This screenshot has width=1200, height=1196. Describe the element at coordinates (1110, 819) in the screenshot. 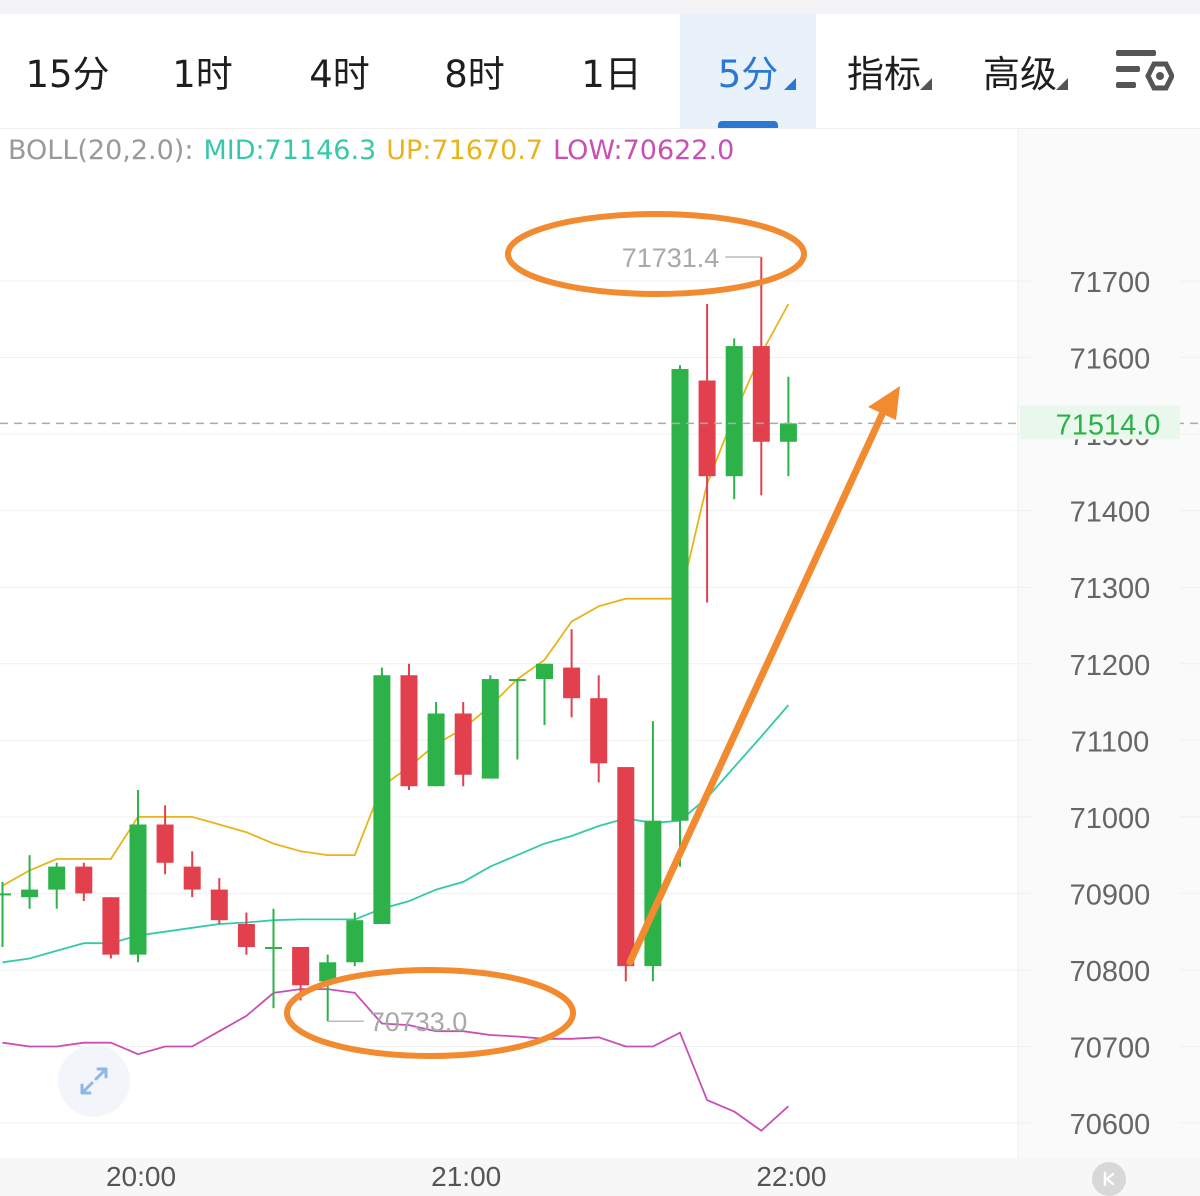

I see `y-tick-label: 71000` at that location.